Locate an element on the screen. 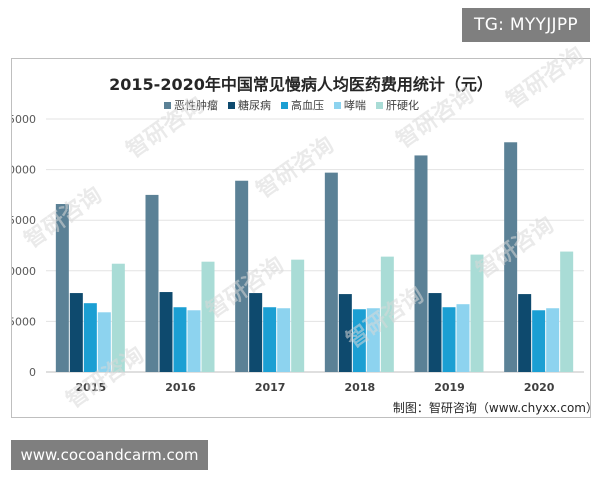 The height and width of the screenshot is (480, 600). legend-label-2: 糖尿病 is located at coordinates (254, 105).